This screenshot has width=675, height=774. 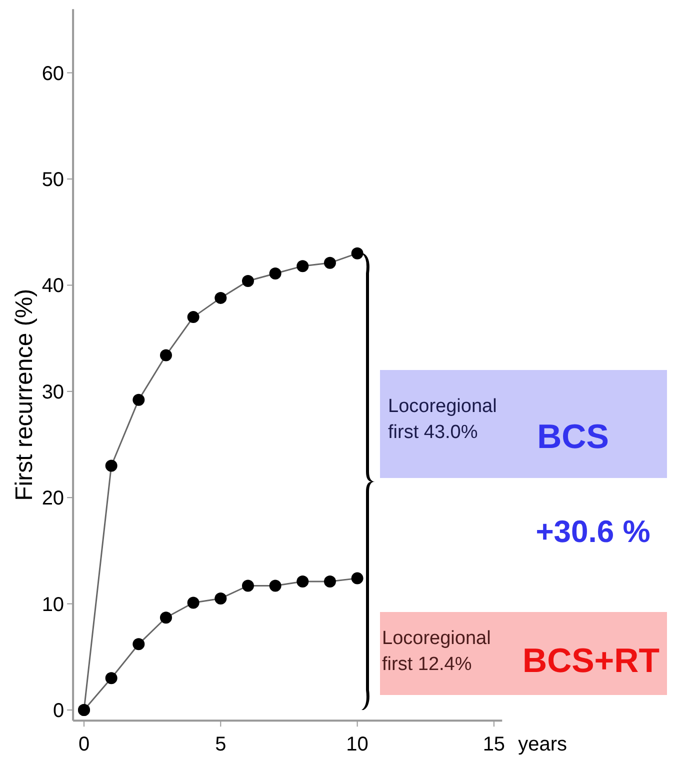 What do you see at coordinates (591, 661) in the screenshot?
I see `text: BCS+RT` at bounding box center [591, 661].